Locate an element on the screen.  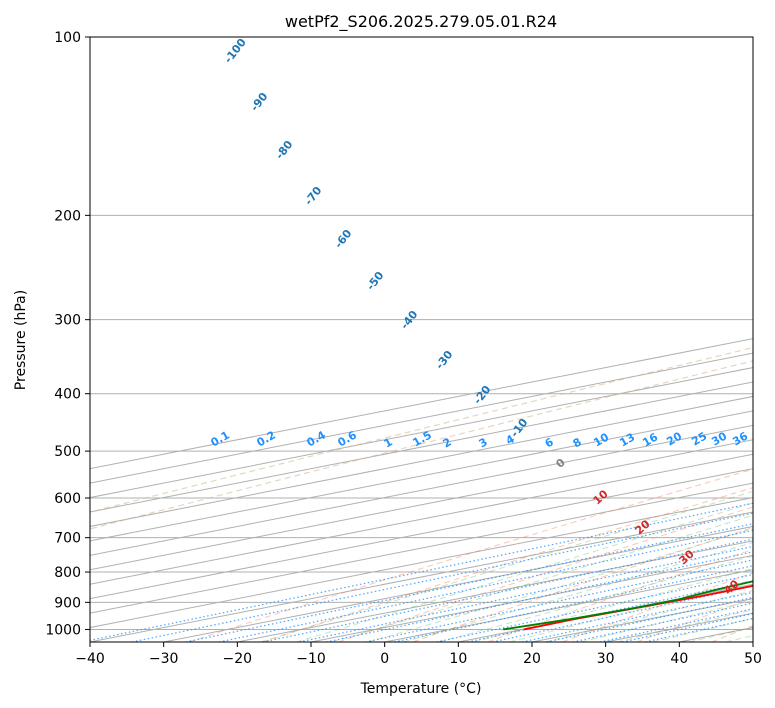
x-tick-label: −40 is located at coordinates (90, 659).